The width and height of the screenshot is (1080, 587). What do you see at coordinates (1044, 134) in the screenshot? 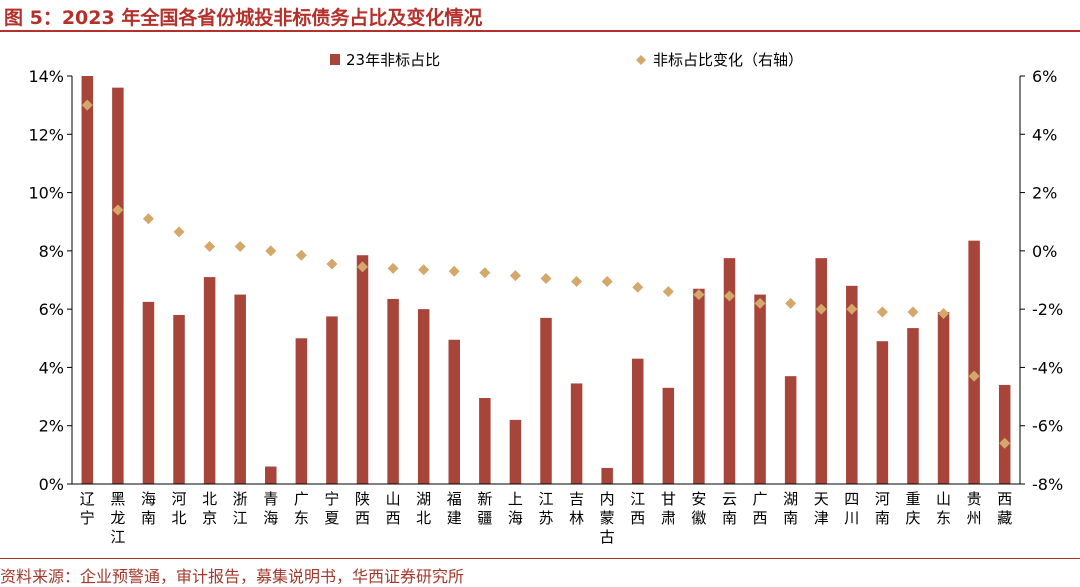
I see `right-tick-label: 4%` at bounding box center [1044, 134].